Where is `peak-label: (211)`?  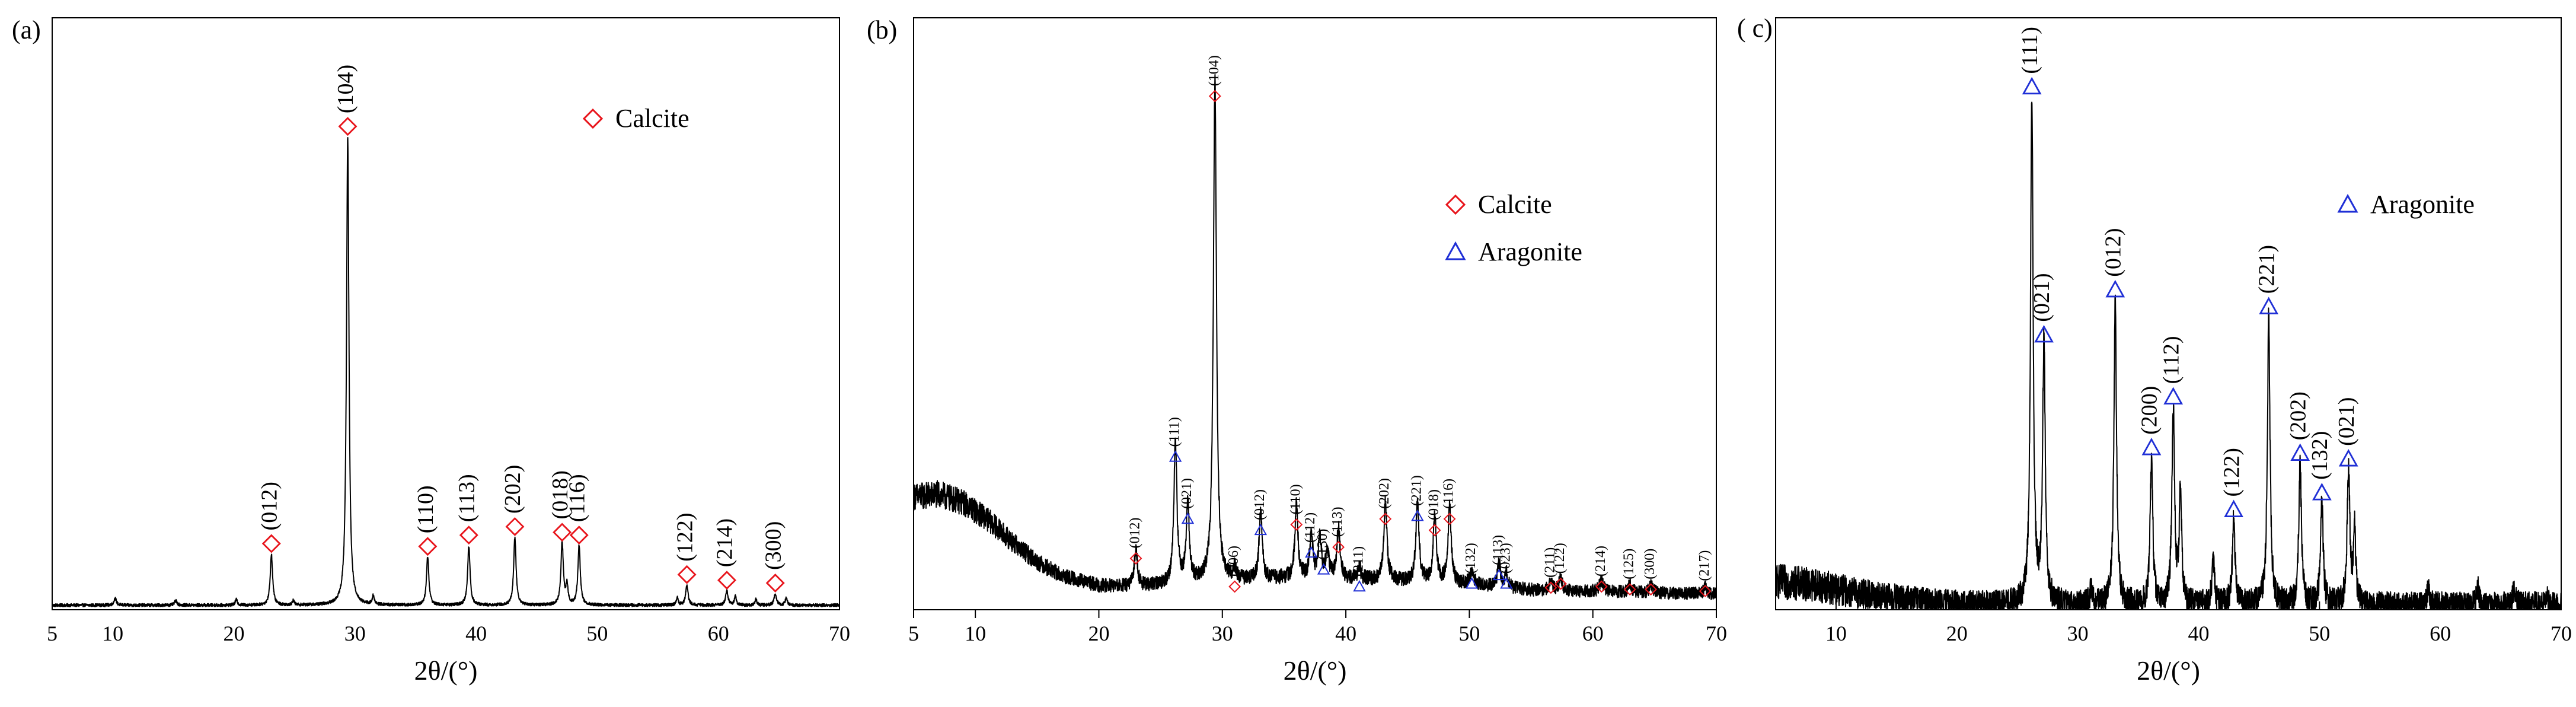
peak-label: (211) is located at coordinates (1358, 561).